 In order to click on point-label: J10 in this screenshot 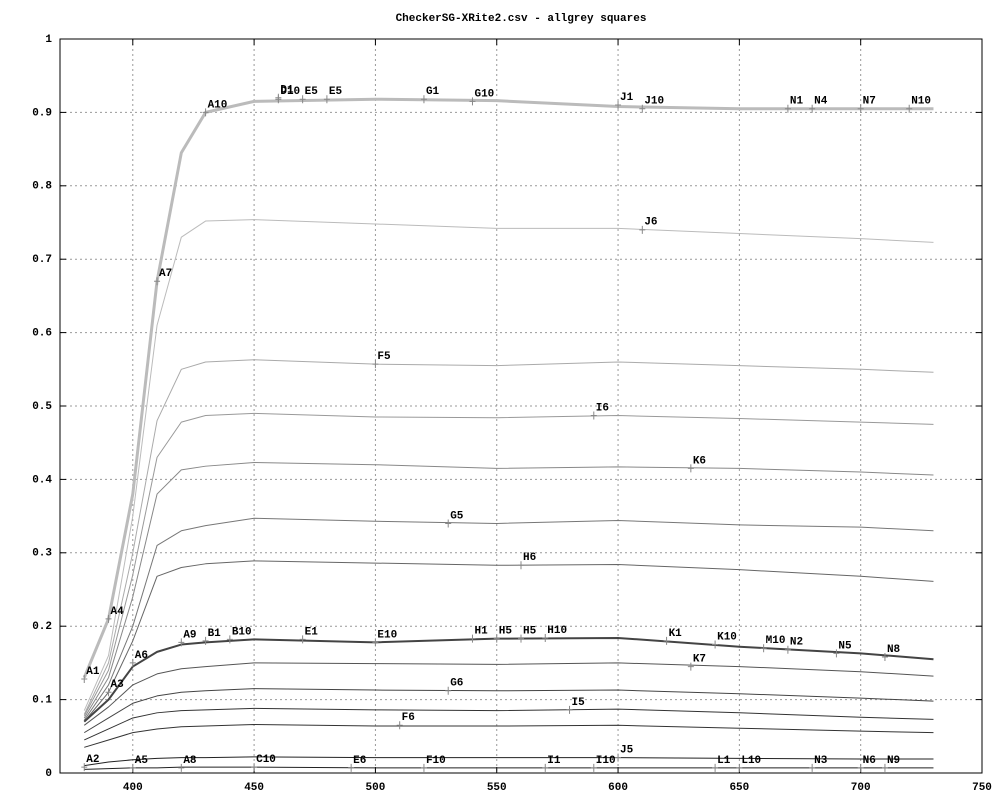, I will do `click(654, 102)`.